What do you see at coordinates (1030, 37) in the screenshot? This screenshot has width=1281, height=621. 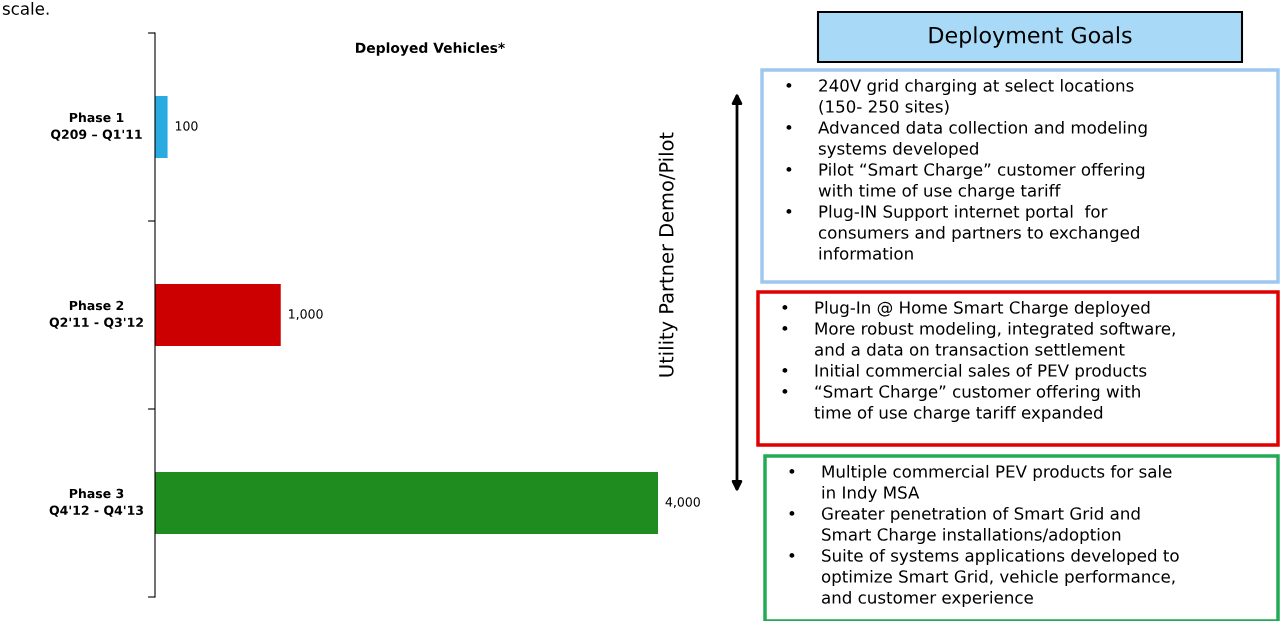 I see `text: Deployment Goals` at bounding box center [1030, 37].